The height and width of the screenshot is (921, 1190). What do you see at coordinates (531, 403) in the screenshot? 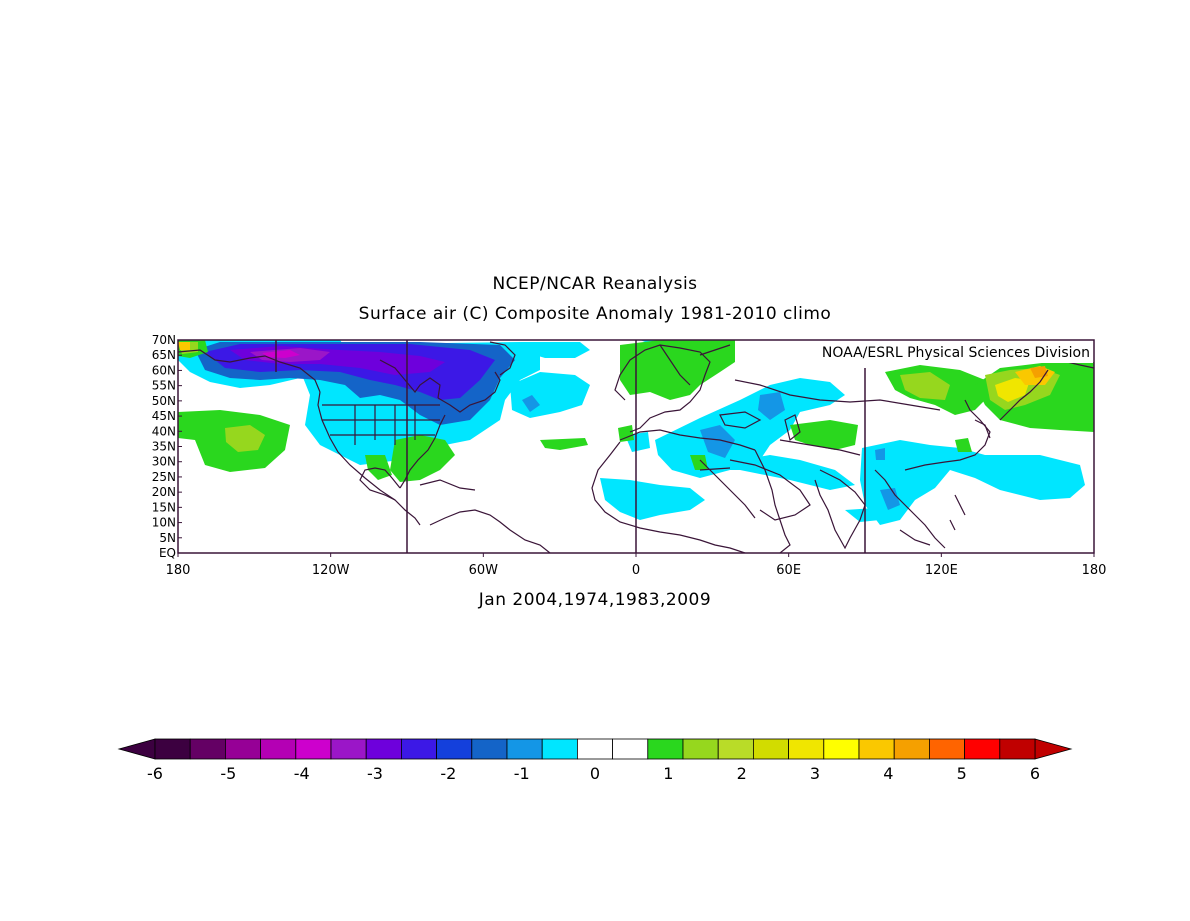
I see `anomaly-region-blue-atlantic` at bounding box center [531, 403].